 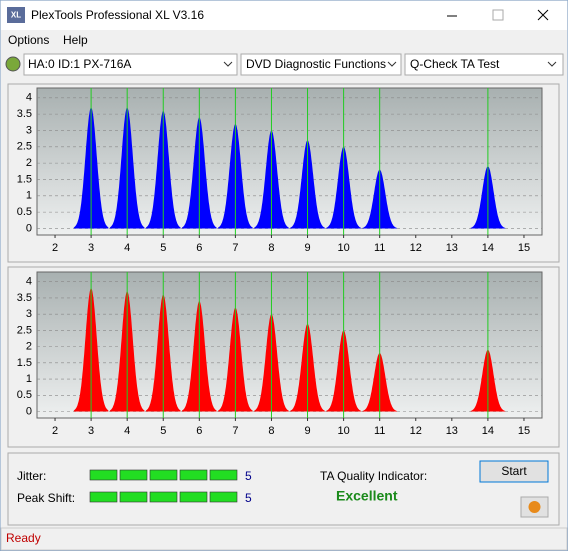 I want to click on peak-shift-value: 5, so click(x=248, y=498).